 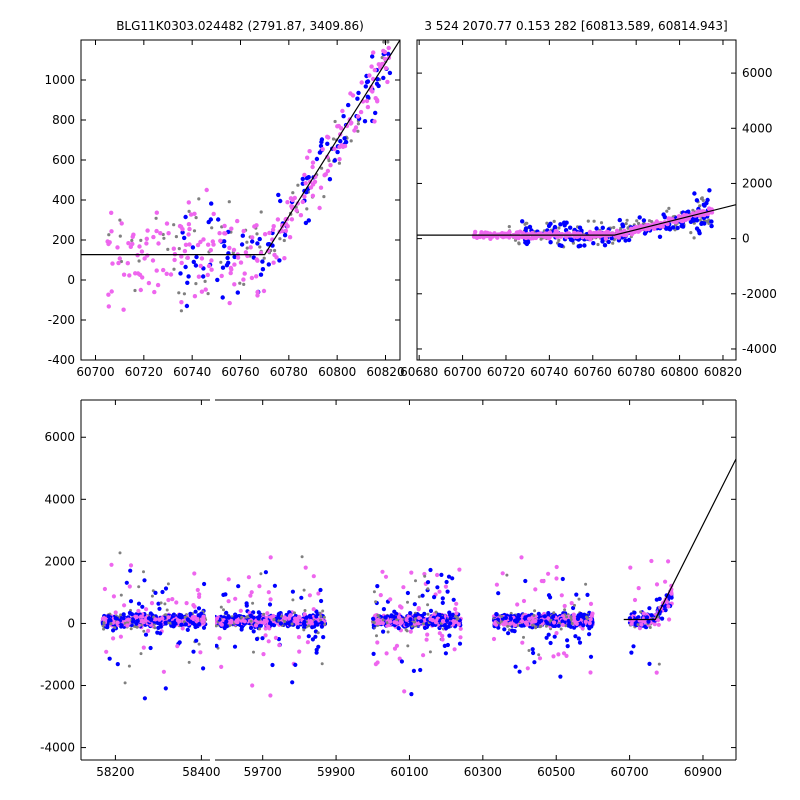 I want to click on tick-label: 60820, so click(x=385, y=372).